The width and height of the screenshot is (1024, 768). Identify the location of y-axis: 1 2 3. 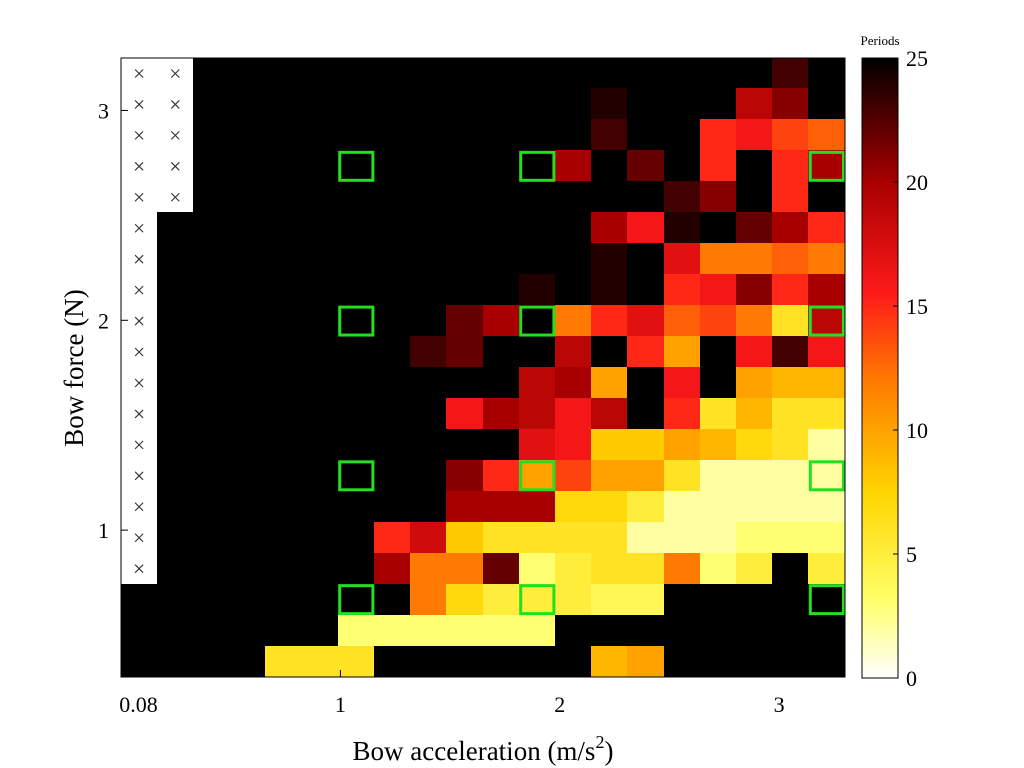
(113, 320).